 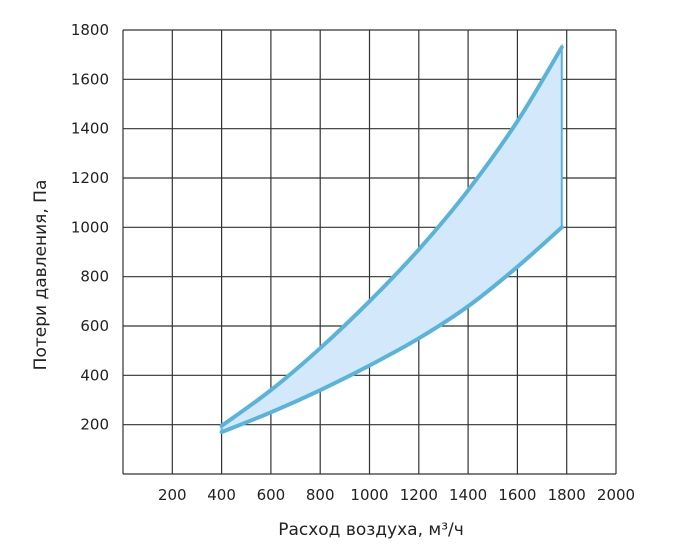 What do you see at coordinates (517, 495) in the screenshot?
I see `x-tick-label: 1600` at bounding box center [517, 495].